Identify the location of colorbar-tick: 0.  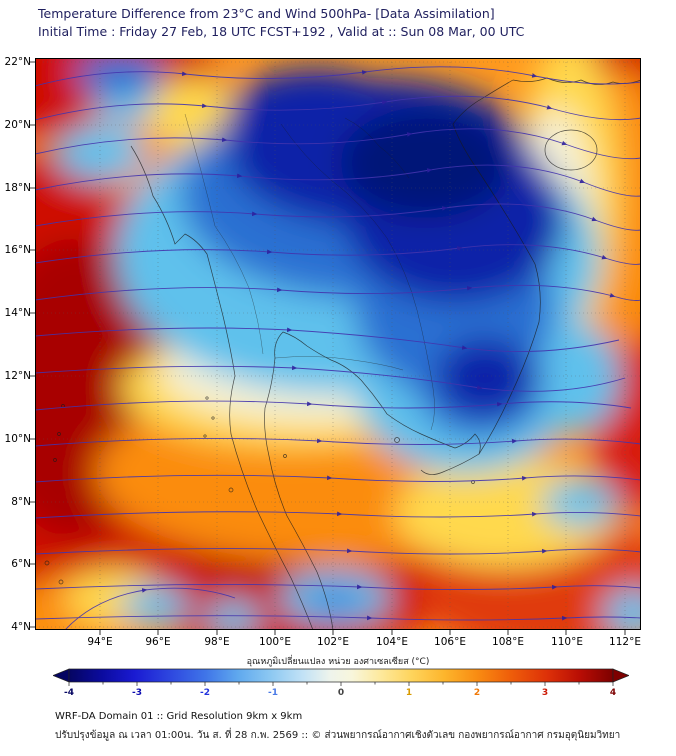
(341, 693).